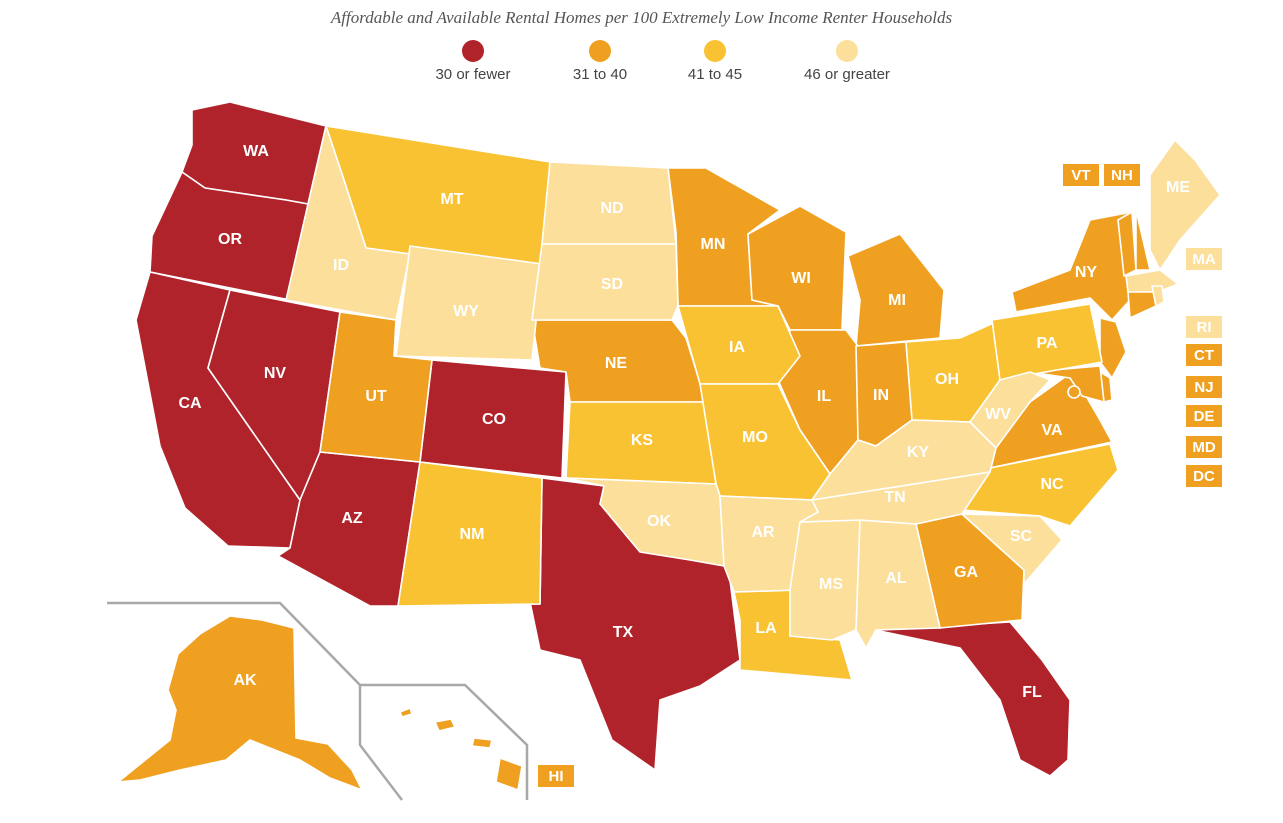  I want to click on state-label-oh: OH, so click(947, 379).